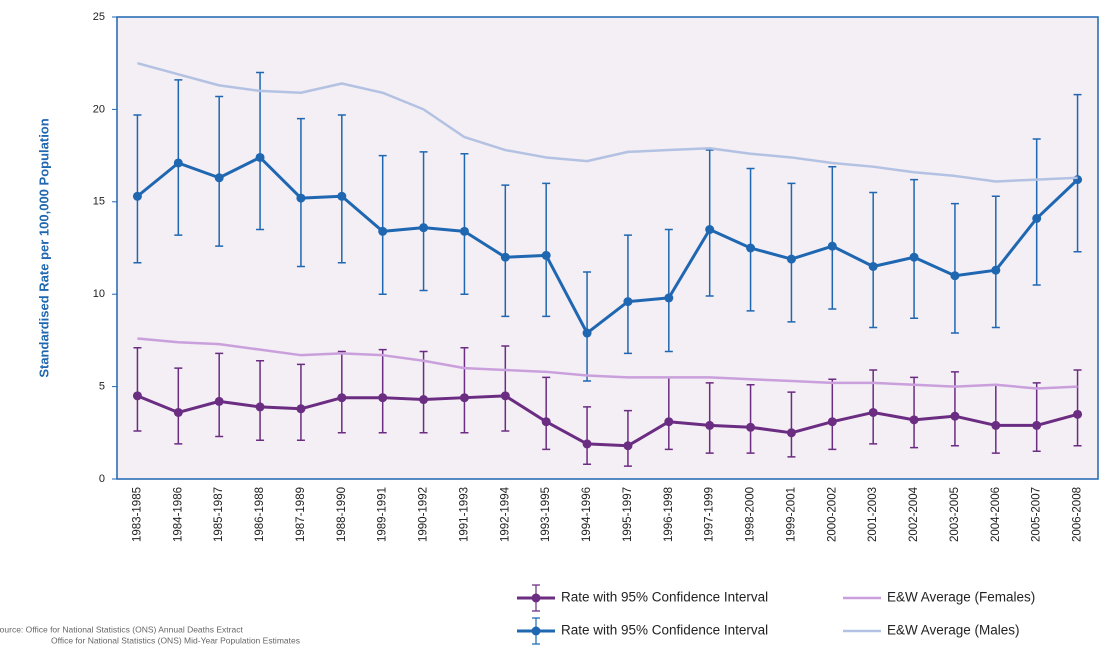  Describe the element at coordinates (505, 514) in the screenshot. I see `x-tick-label: 1992-1994` at that location.